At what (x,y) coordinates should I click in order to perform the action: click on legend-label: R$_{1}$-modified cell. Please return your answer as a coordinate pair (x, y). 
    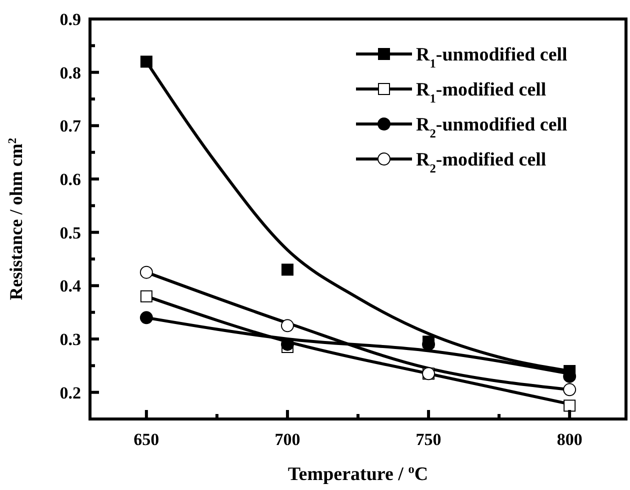
    Looking at the image, I should click on (481, 93).